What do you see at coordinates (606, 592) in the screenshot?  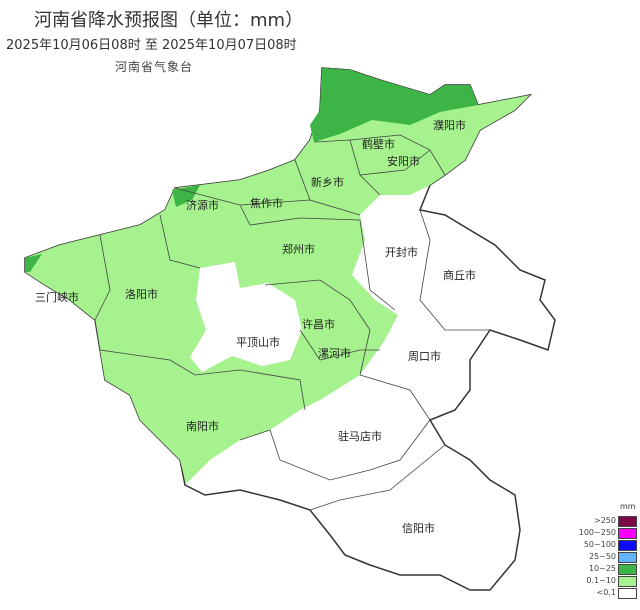 I see `legend-label: <0.1` at bounding box center [606, 592].